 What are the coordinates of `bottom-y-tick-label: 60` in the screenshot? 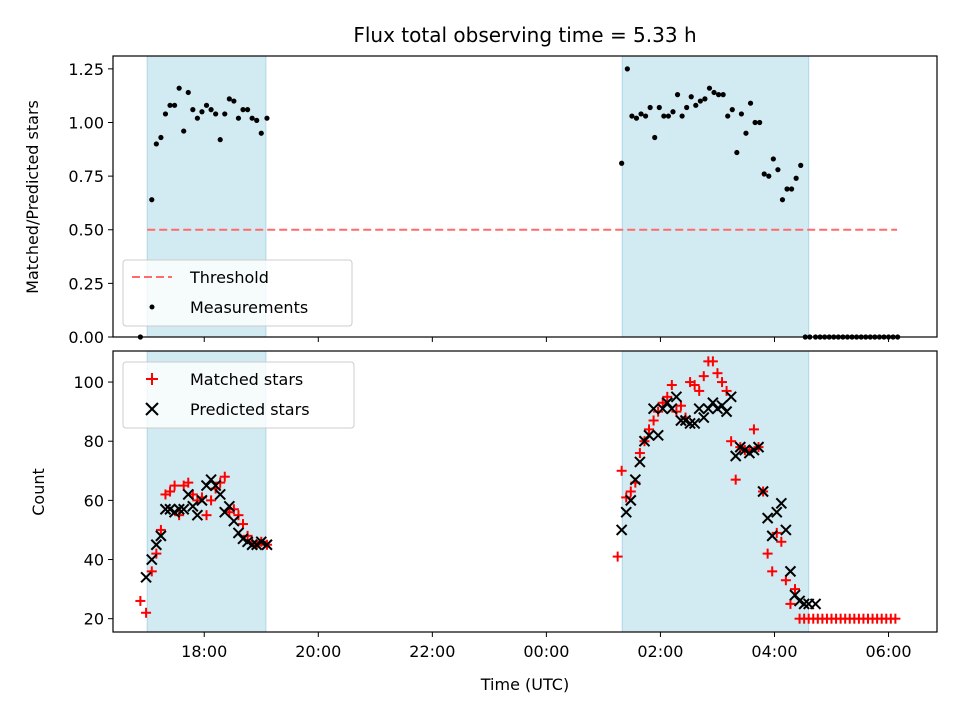 It's located at (94, 500).